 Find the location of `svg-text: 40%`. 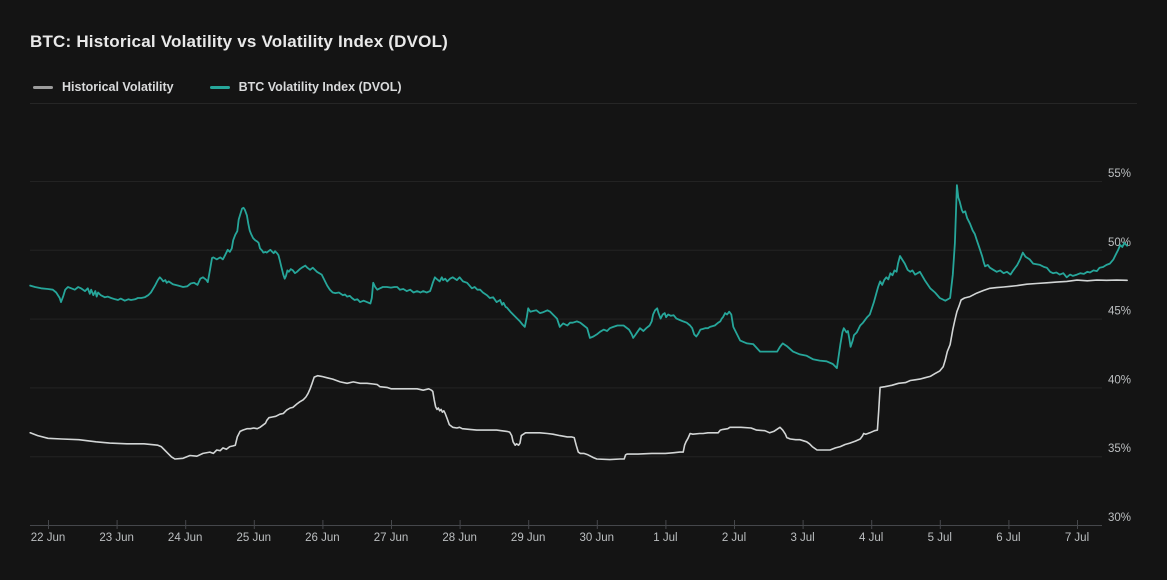

svg-text: 40% is located at coordinates (1119, 380).